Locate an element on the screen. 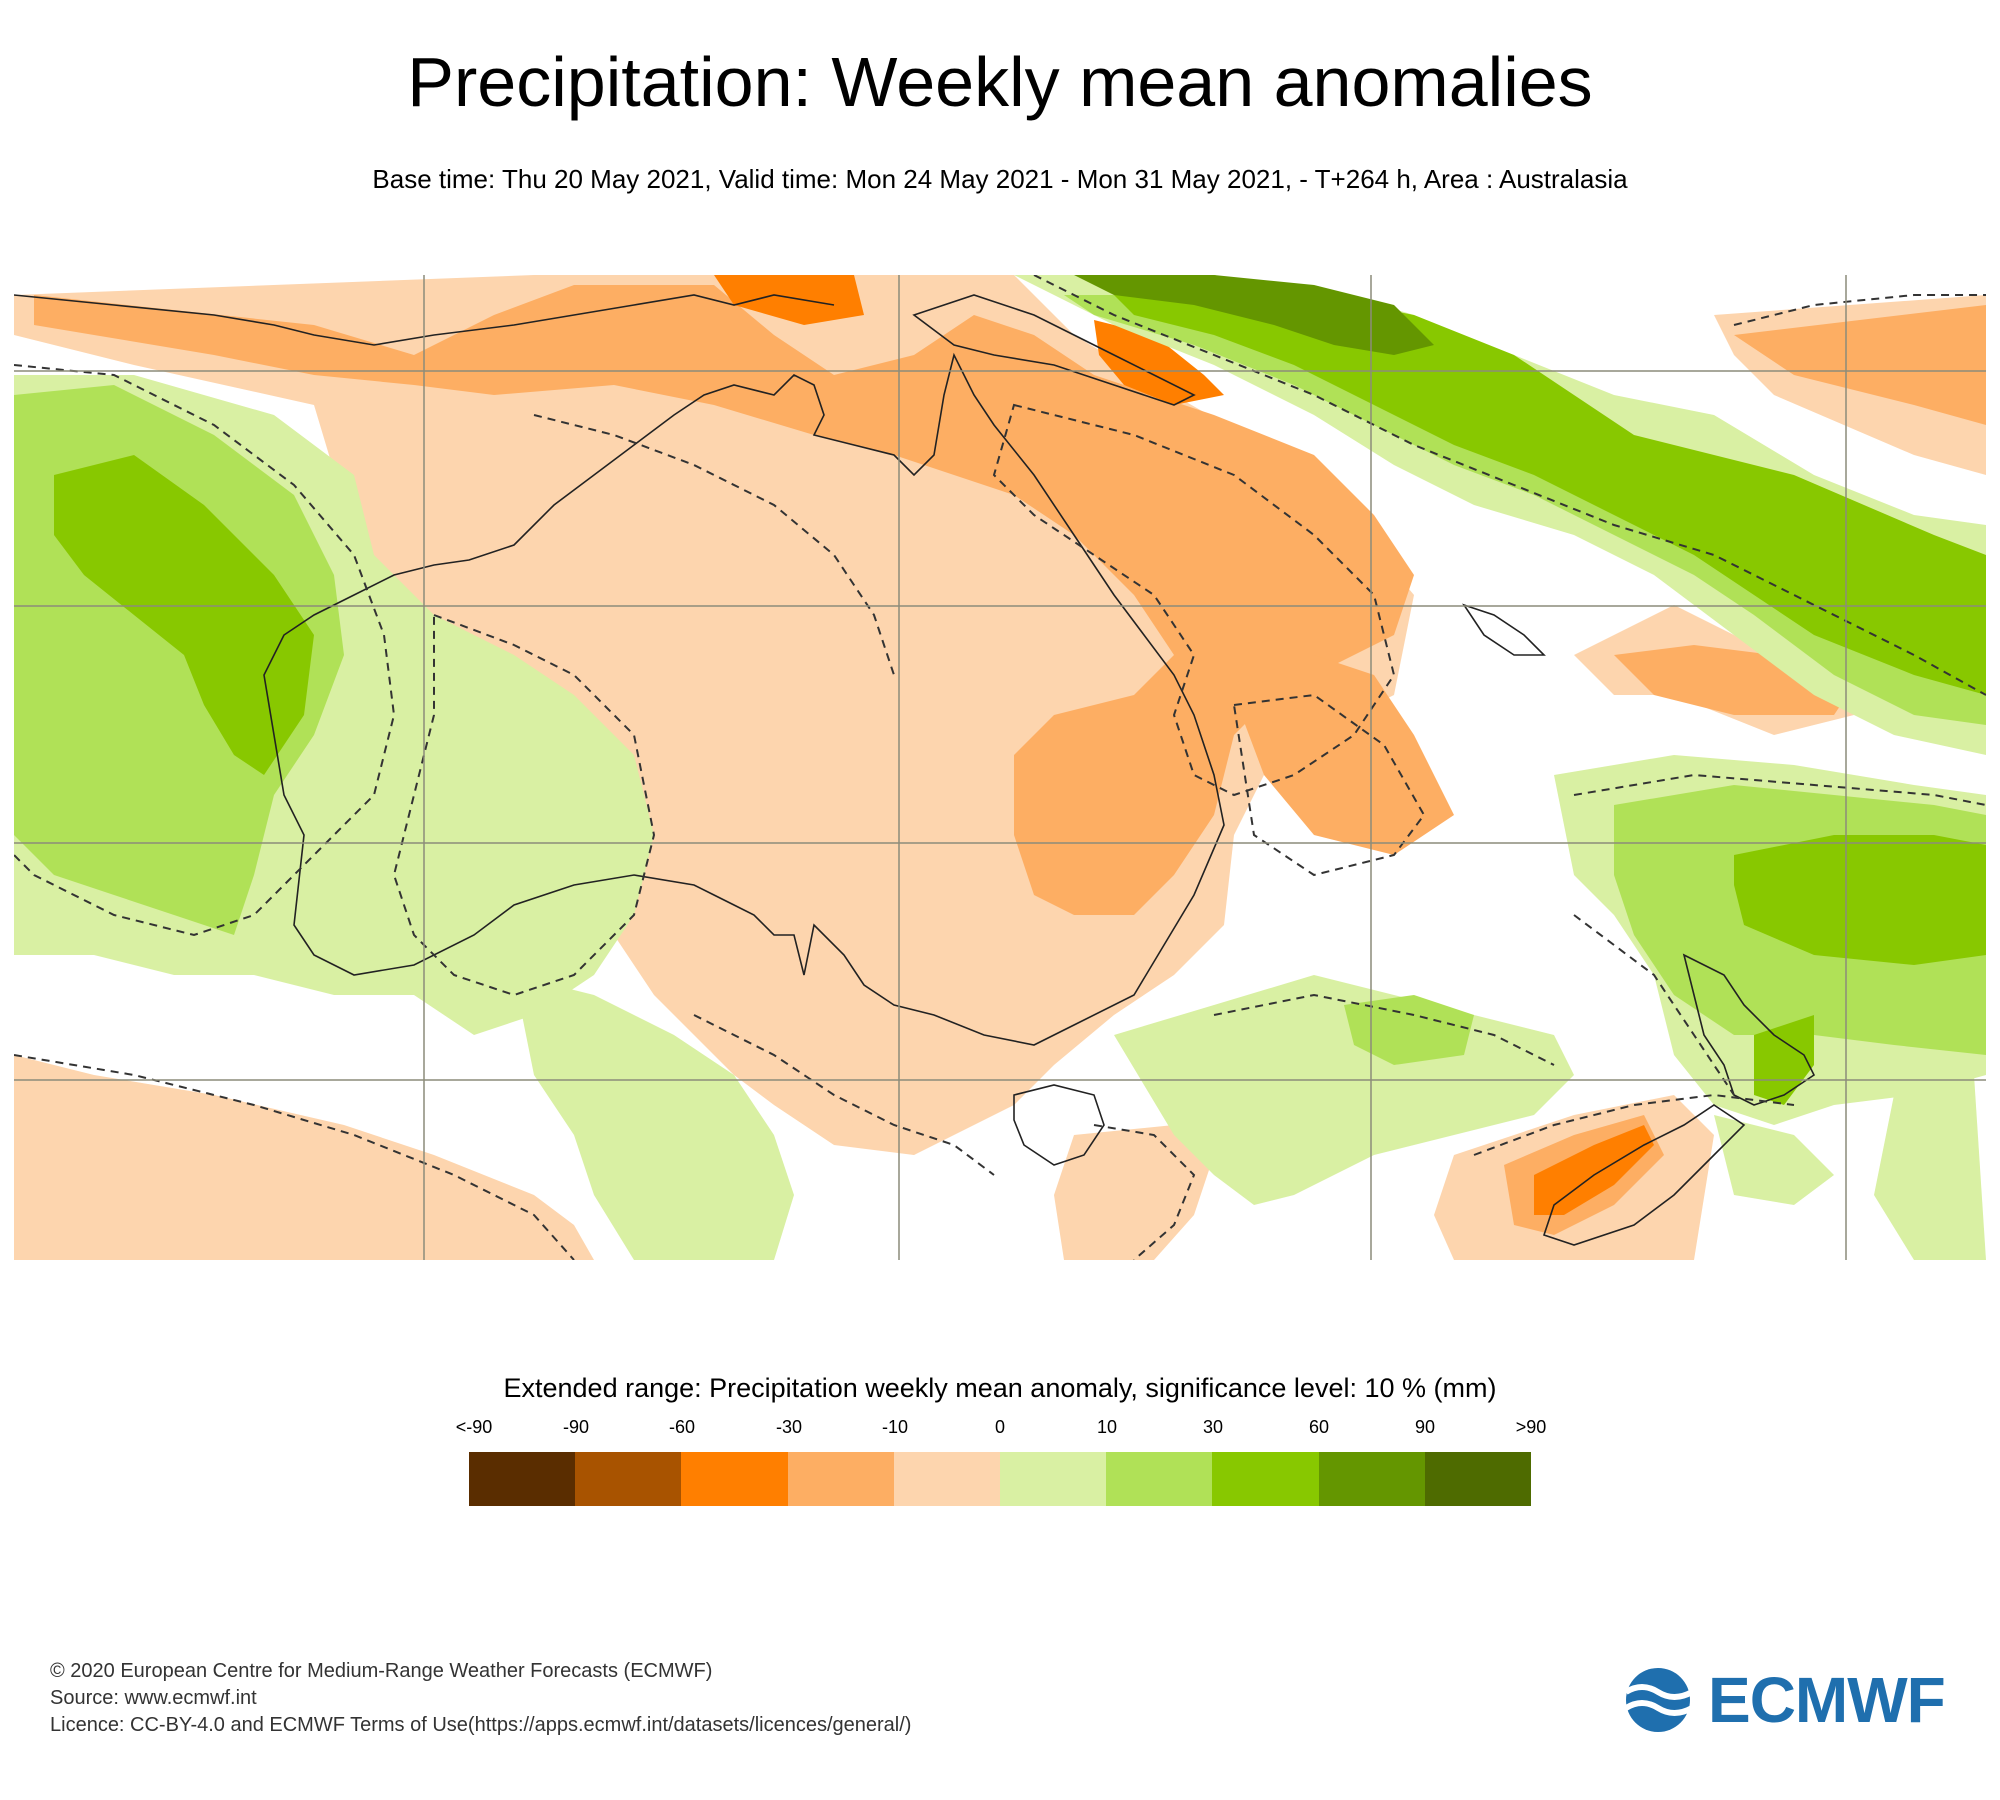 The image size is (2000, 1800). legend-labels: <-90 -90 -60 -30 -10 0 10 30 60 90 >90 is located at coordinates (1000, 1429).